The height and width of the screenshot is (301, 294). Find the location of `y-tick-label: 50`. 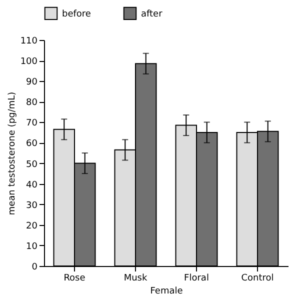

y-tick-label: 50 is located at coordinates (32, 165).